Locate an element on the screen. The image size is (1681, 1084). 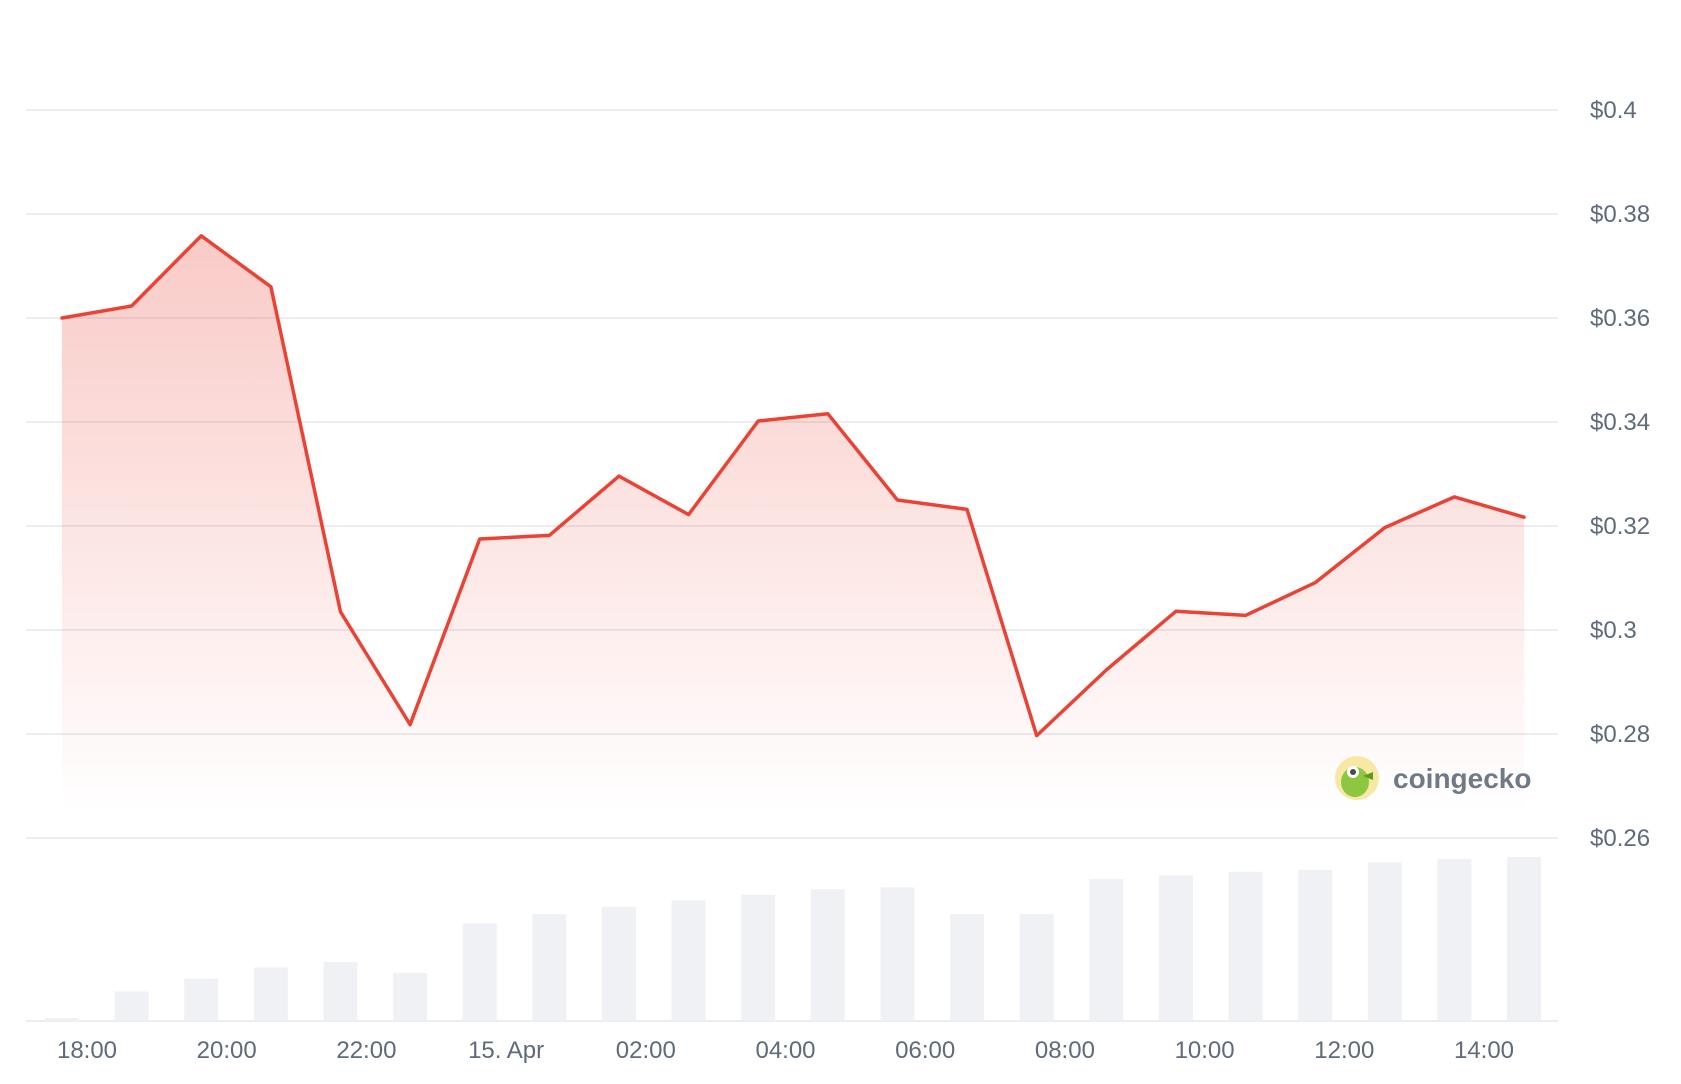
y-tick-label: $0.34 is located at coordinates (1620, 422).